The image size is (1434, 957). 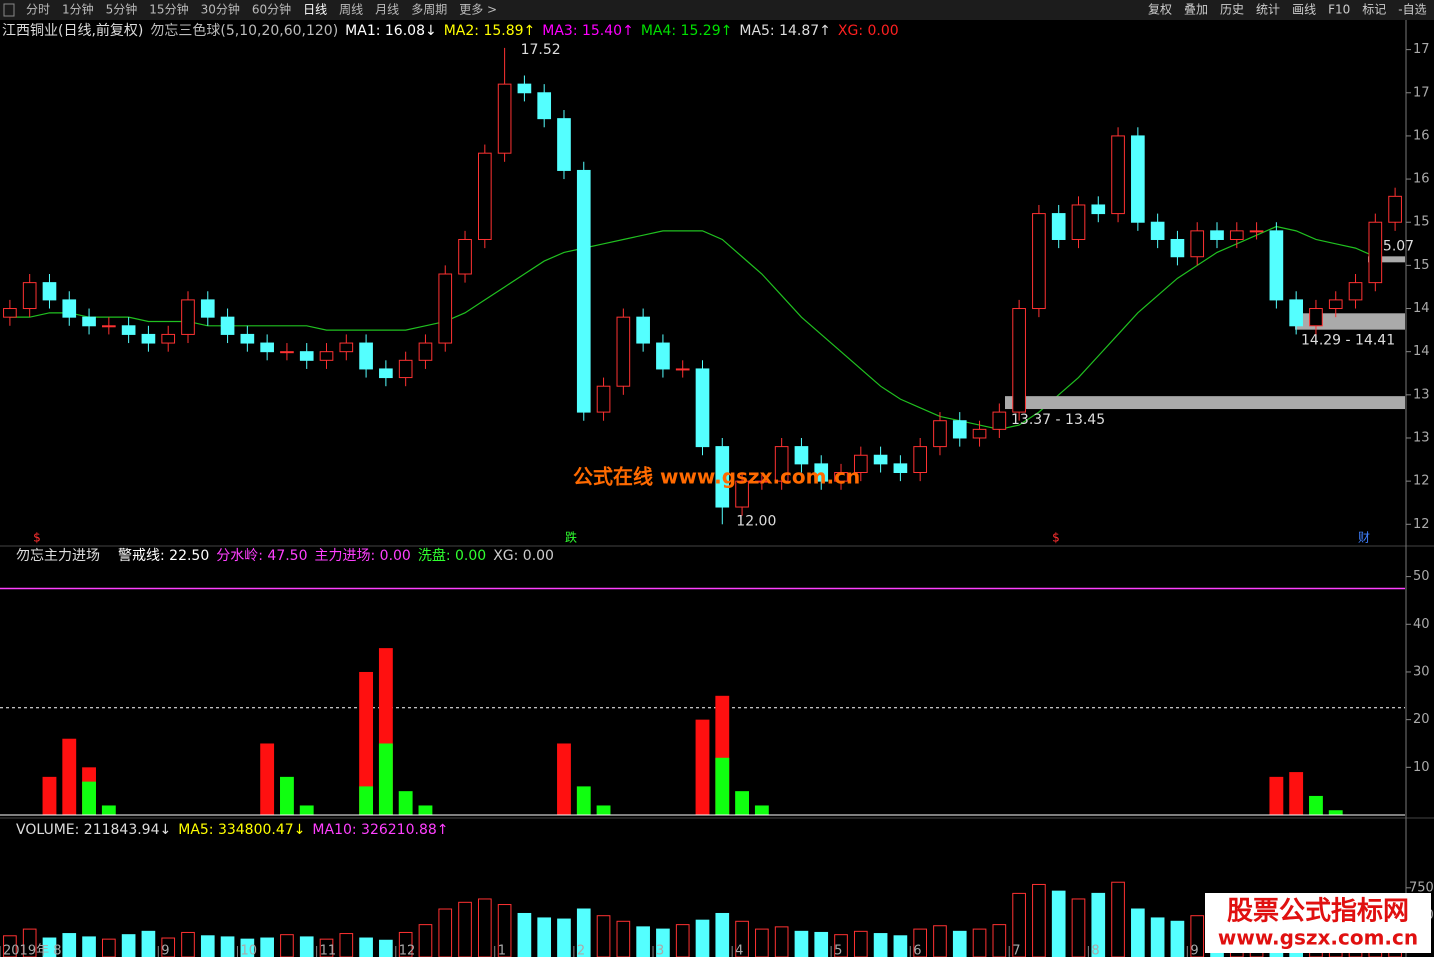 I want to click on legend-item: 月线, so click(x=387, y=10).